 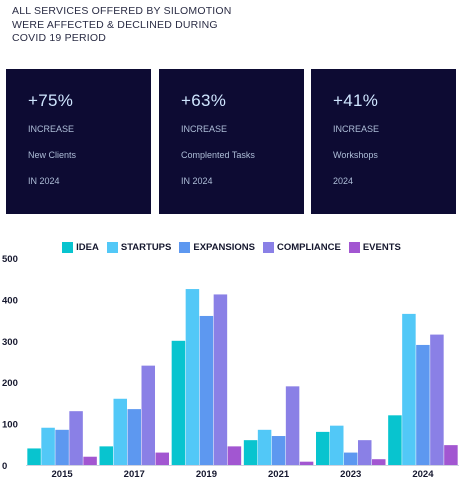 What do you see at coordinates (178, 402) in the screenshot?
I see `bar-idea-2019` at bounding box center [178, 402].